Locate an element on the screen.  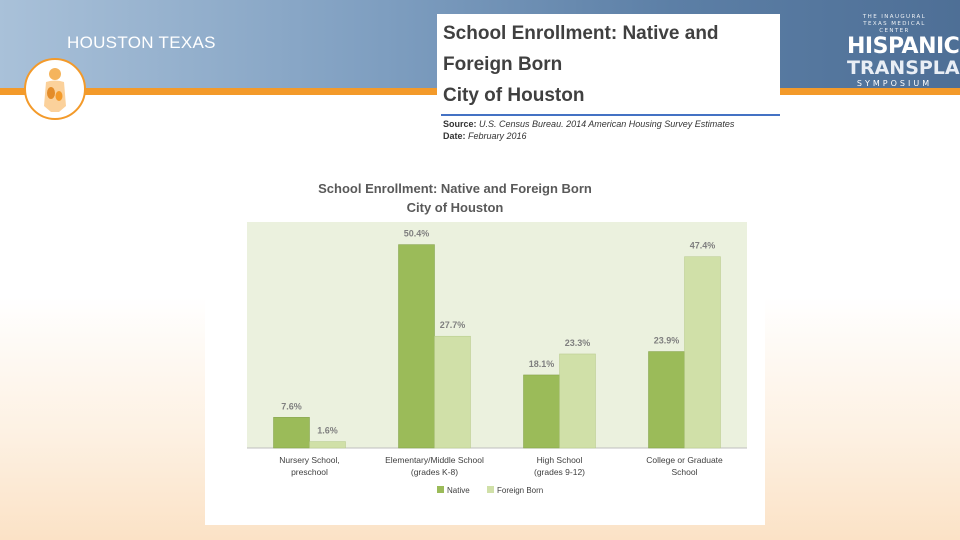
data-label-foreign-born-2: 23.3% is located at coordinates (578, 343).